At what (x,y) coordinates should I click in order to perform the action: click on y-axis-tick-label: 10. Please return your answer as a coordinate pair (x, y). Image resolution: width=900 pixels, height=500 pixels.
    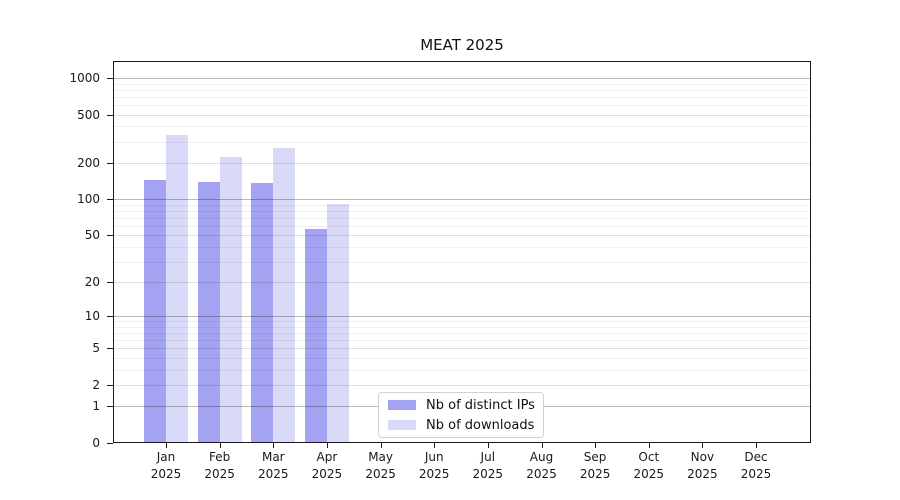
    Looking at the image, I should click on (92, 316).